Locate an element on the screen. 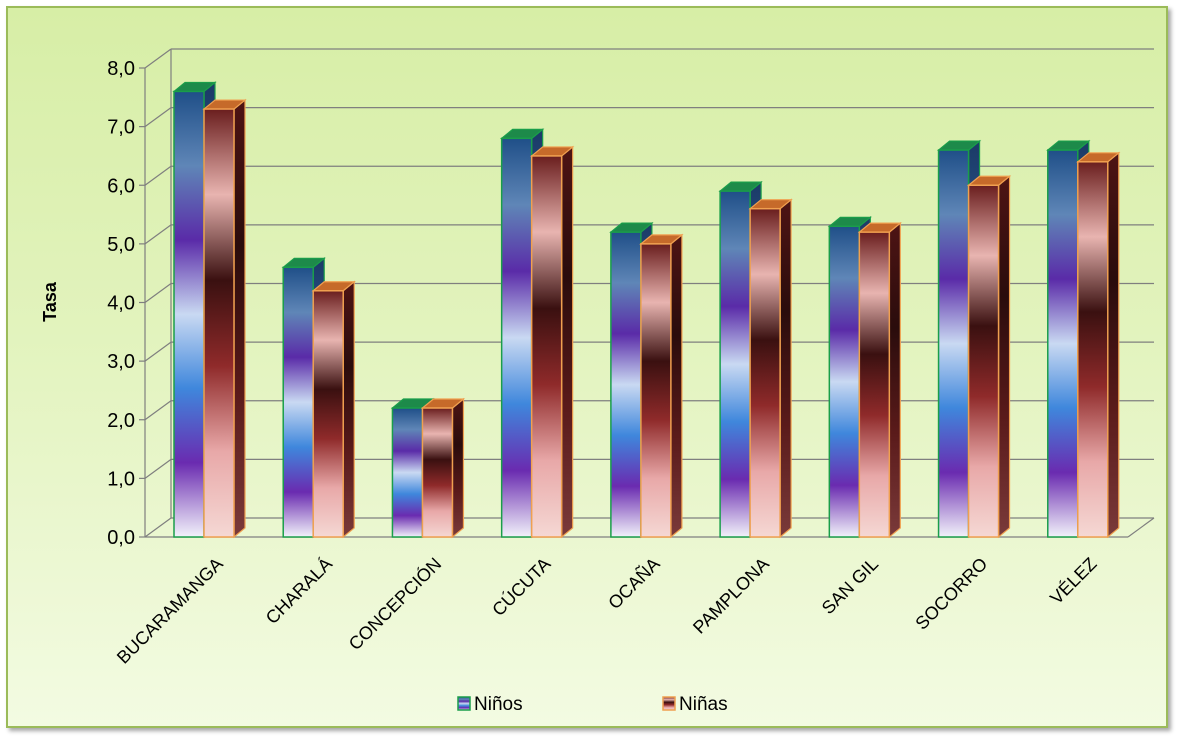 The width and height of the screenshot is (1178, 738). category-label: PAMPLONA is located at coordinates (731, 596).